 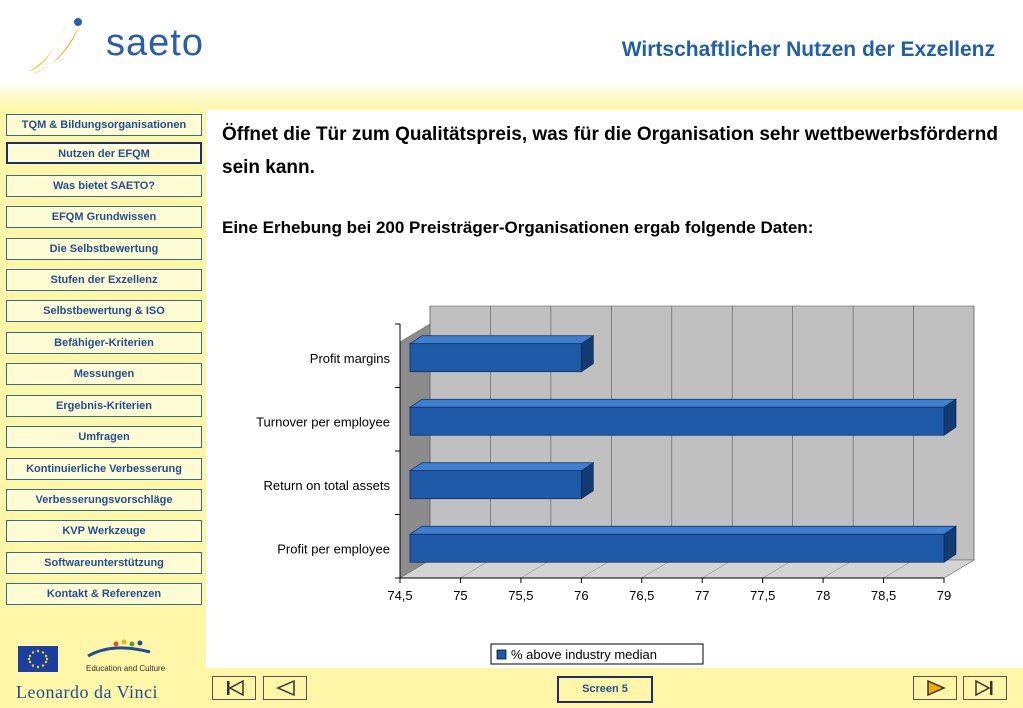 What do you see at coordinates (823, 595) in the screenshot?
I see `x-tick-label: 78` at bounding box center [823, 595].